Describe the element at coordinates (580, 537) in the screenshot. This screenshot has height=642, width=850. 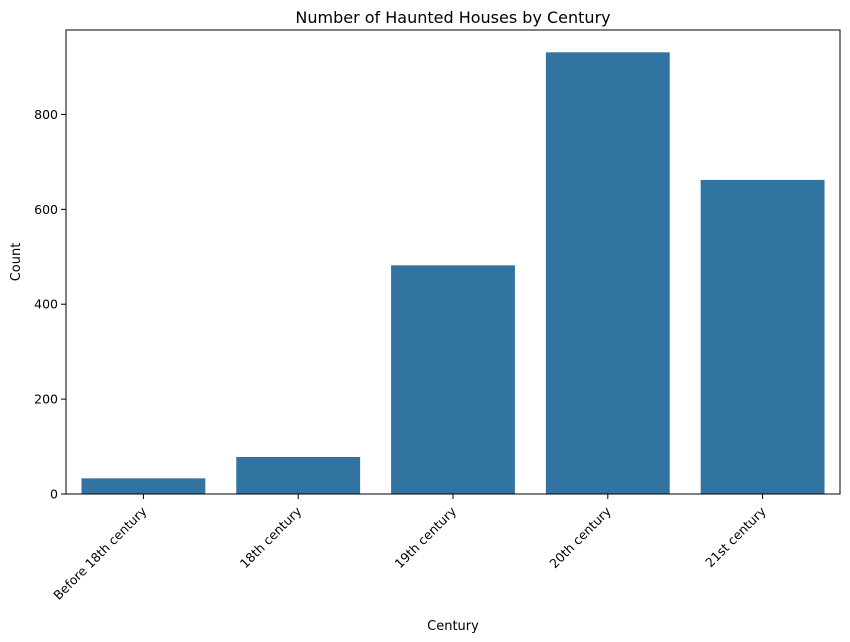
I see `x-tick-label: 20th century` at that location.